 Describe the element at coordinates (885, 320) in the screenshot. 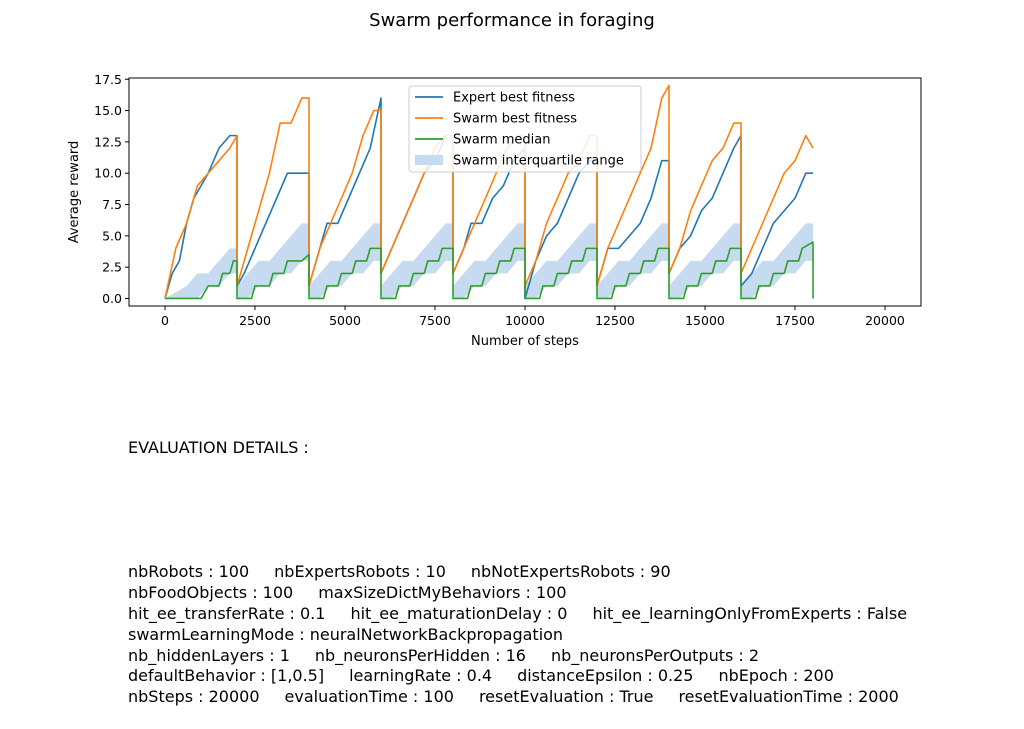

I see `x-tick-label: 20000` at that location.